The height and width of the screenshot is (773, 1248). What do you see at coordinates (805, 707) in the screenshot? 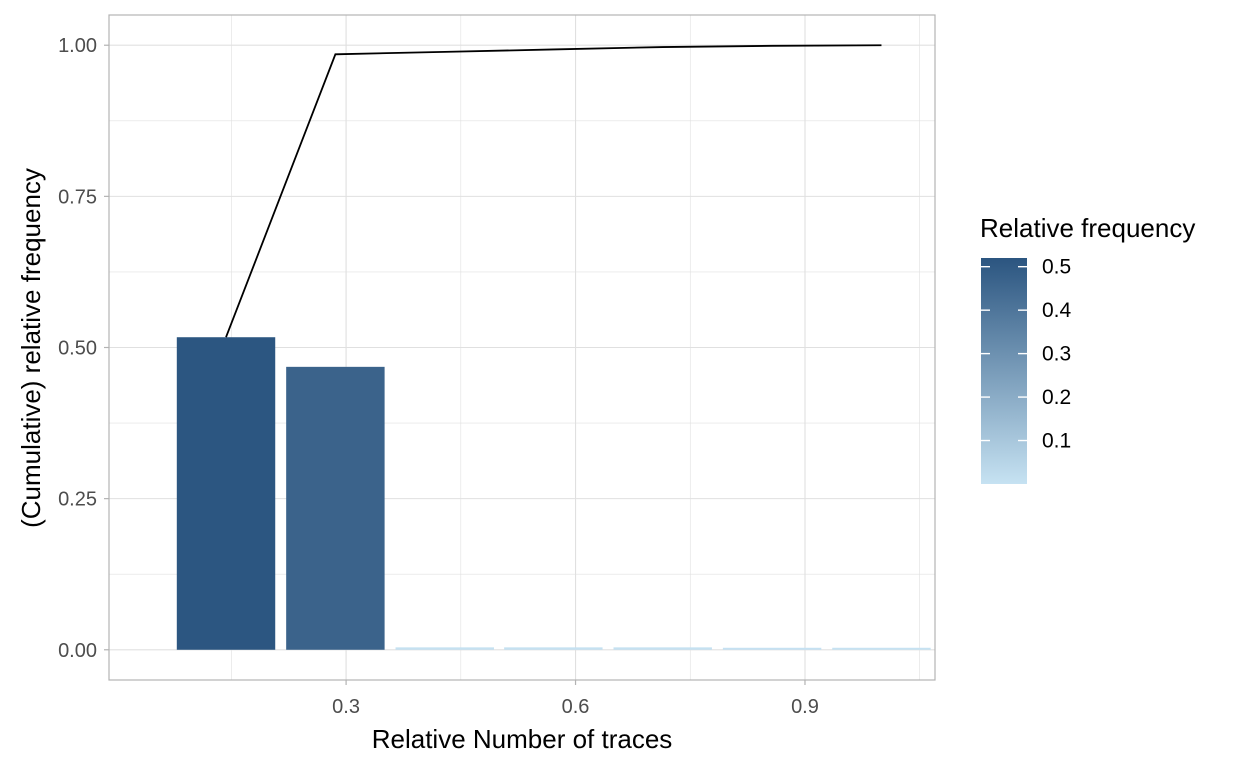
I see `x-tick-label: 0.9` at bounding box center [805, 707].